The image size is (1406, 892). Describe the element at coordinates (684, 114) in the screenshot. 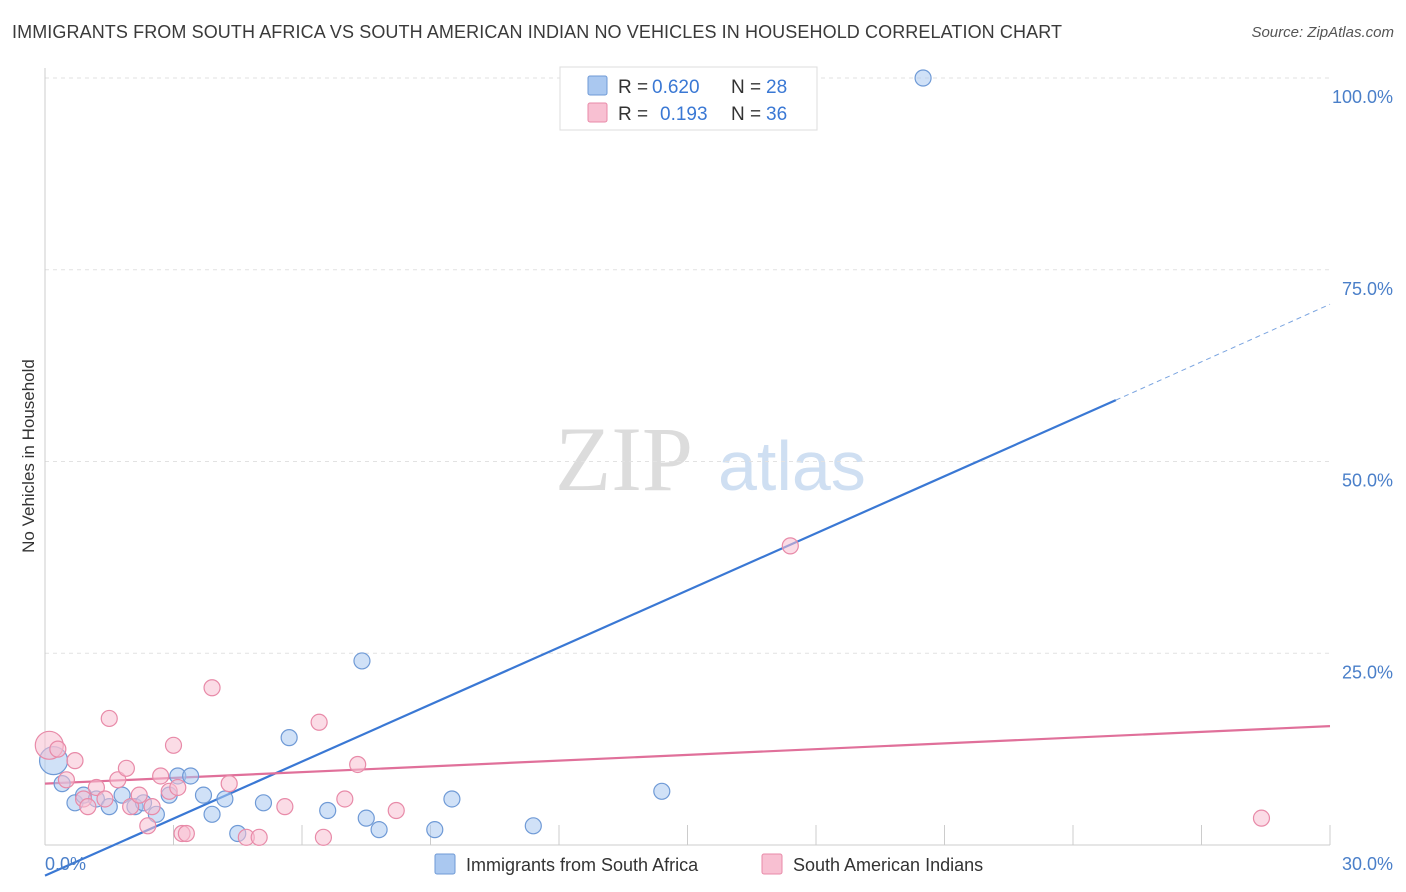

I see `legend-r-value-2: 0.193` at that location.